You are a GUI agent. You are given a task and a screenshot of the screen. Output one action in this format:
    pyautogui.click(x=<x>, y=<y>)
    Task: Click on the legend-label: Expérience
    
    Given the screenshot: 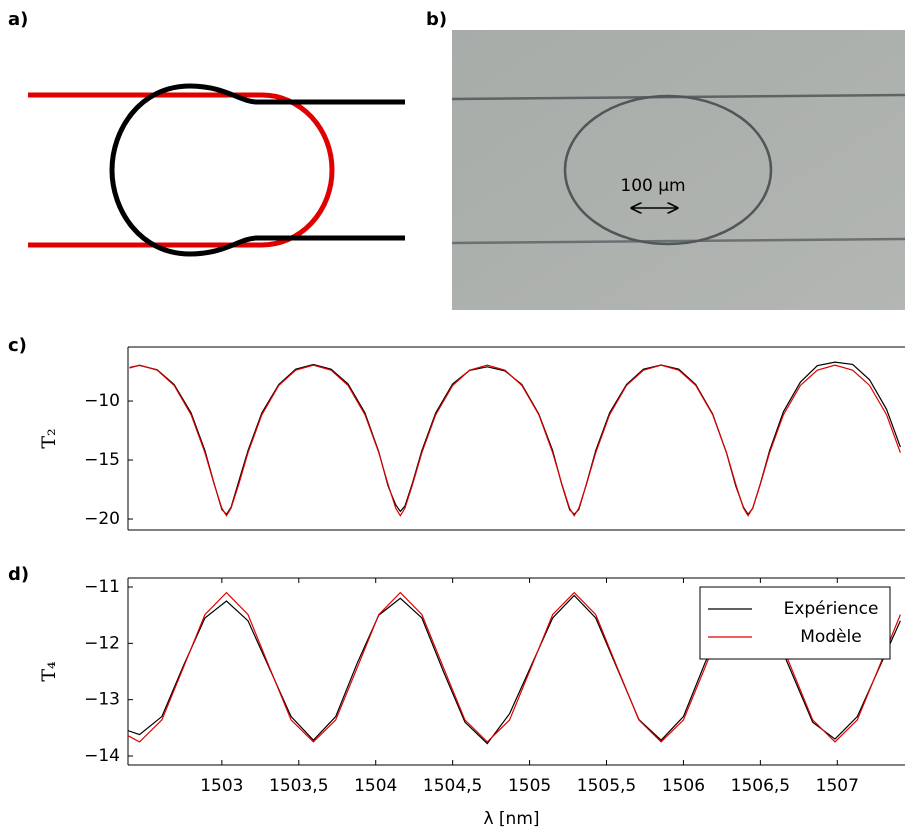 What is the action you would take?
    pyautogui.click(x=831, y=609)
    